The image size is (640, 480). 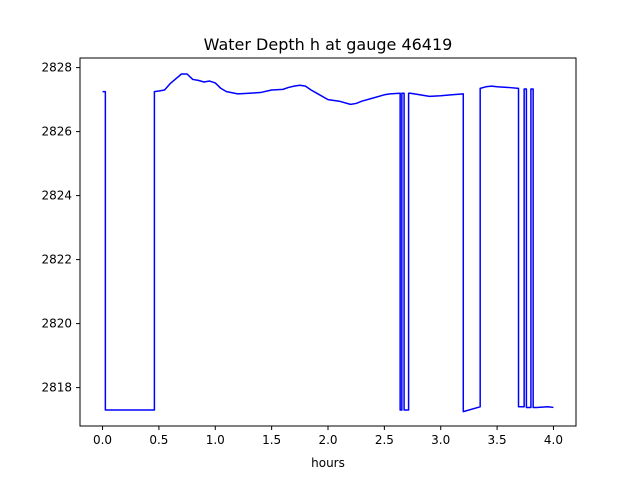 What do you see at coordinates (271, 440) in the screenshot?
I see `x-tick-label: 1.5` at bounding box center [271, 440].